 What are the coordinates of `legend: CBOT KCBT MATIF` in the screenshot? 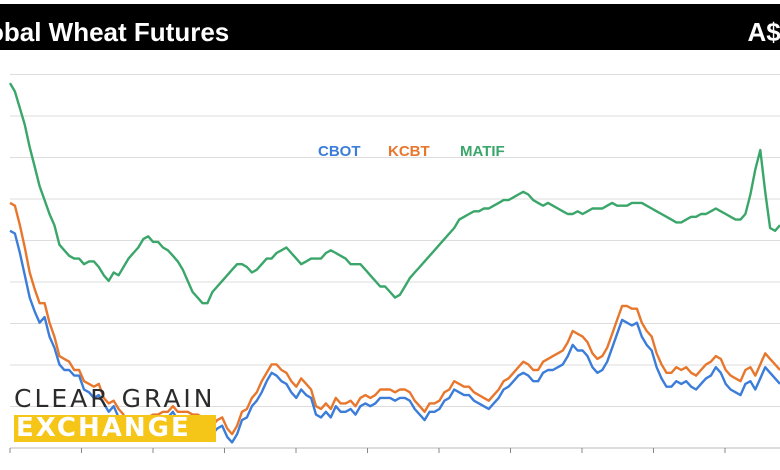 It's located at (411, 151).